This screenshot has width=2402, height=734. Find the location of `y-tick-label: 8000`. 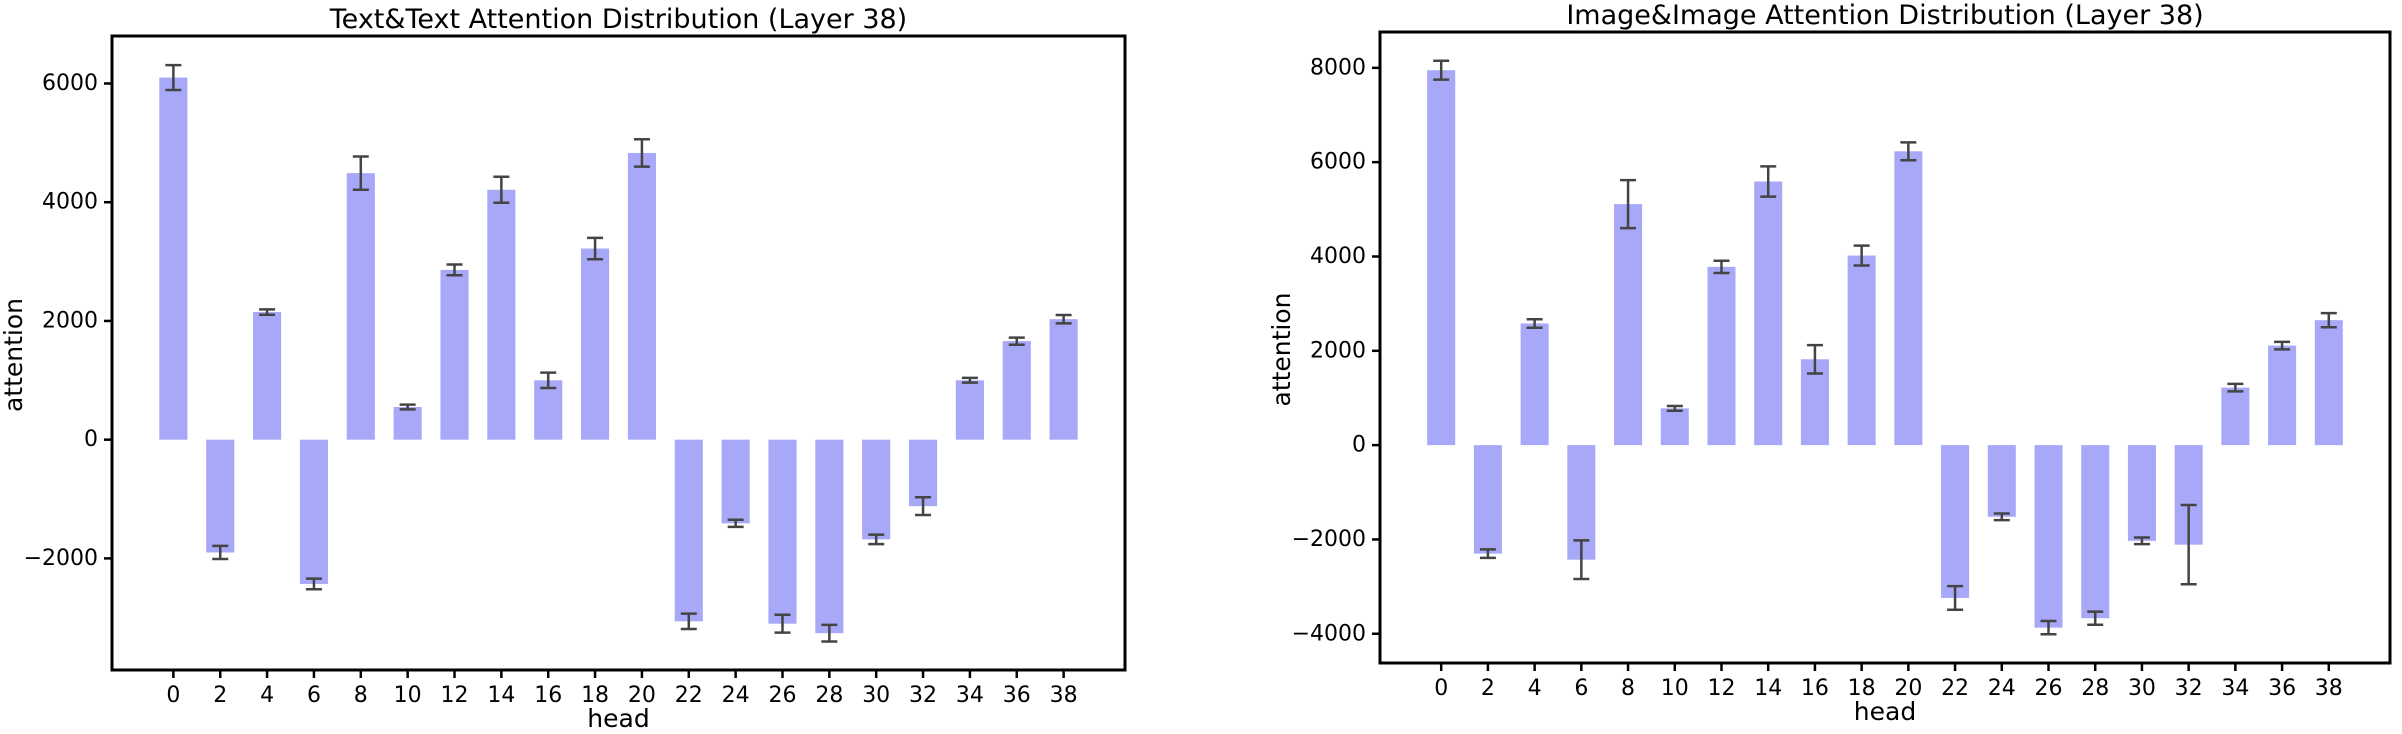

y-tick-label: 8000 is located at coordinates (1338, 67).